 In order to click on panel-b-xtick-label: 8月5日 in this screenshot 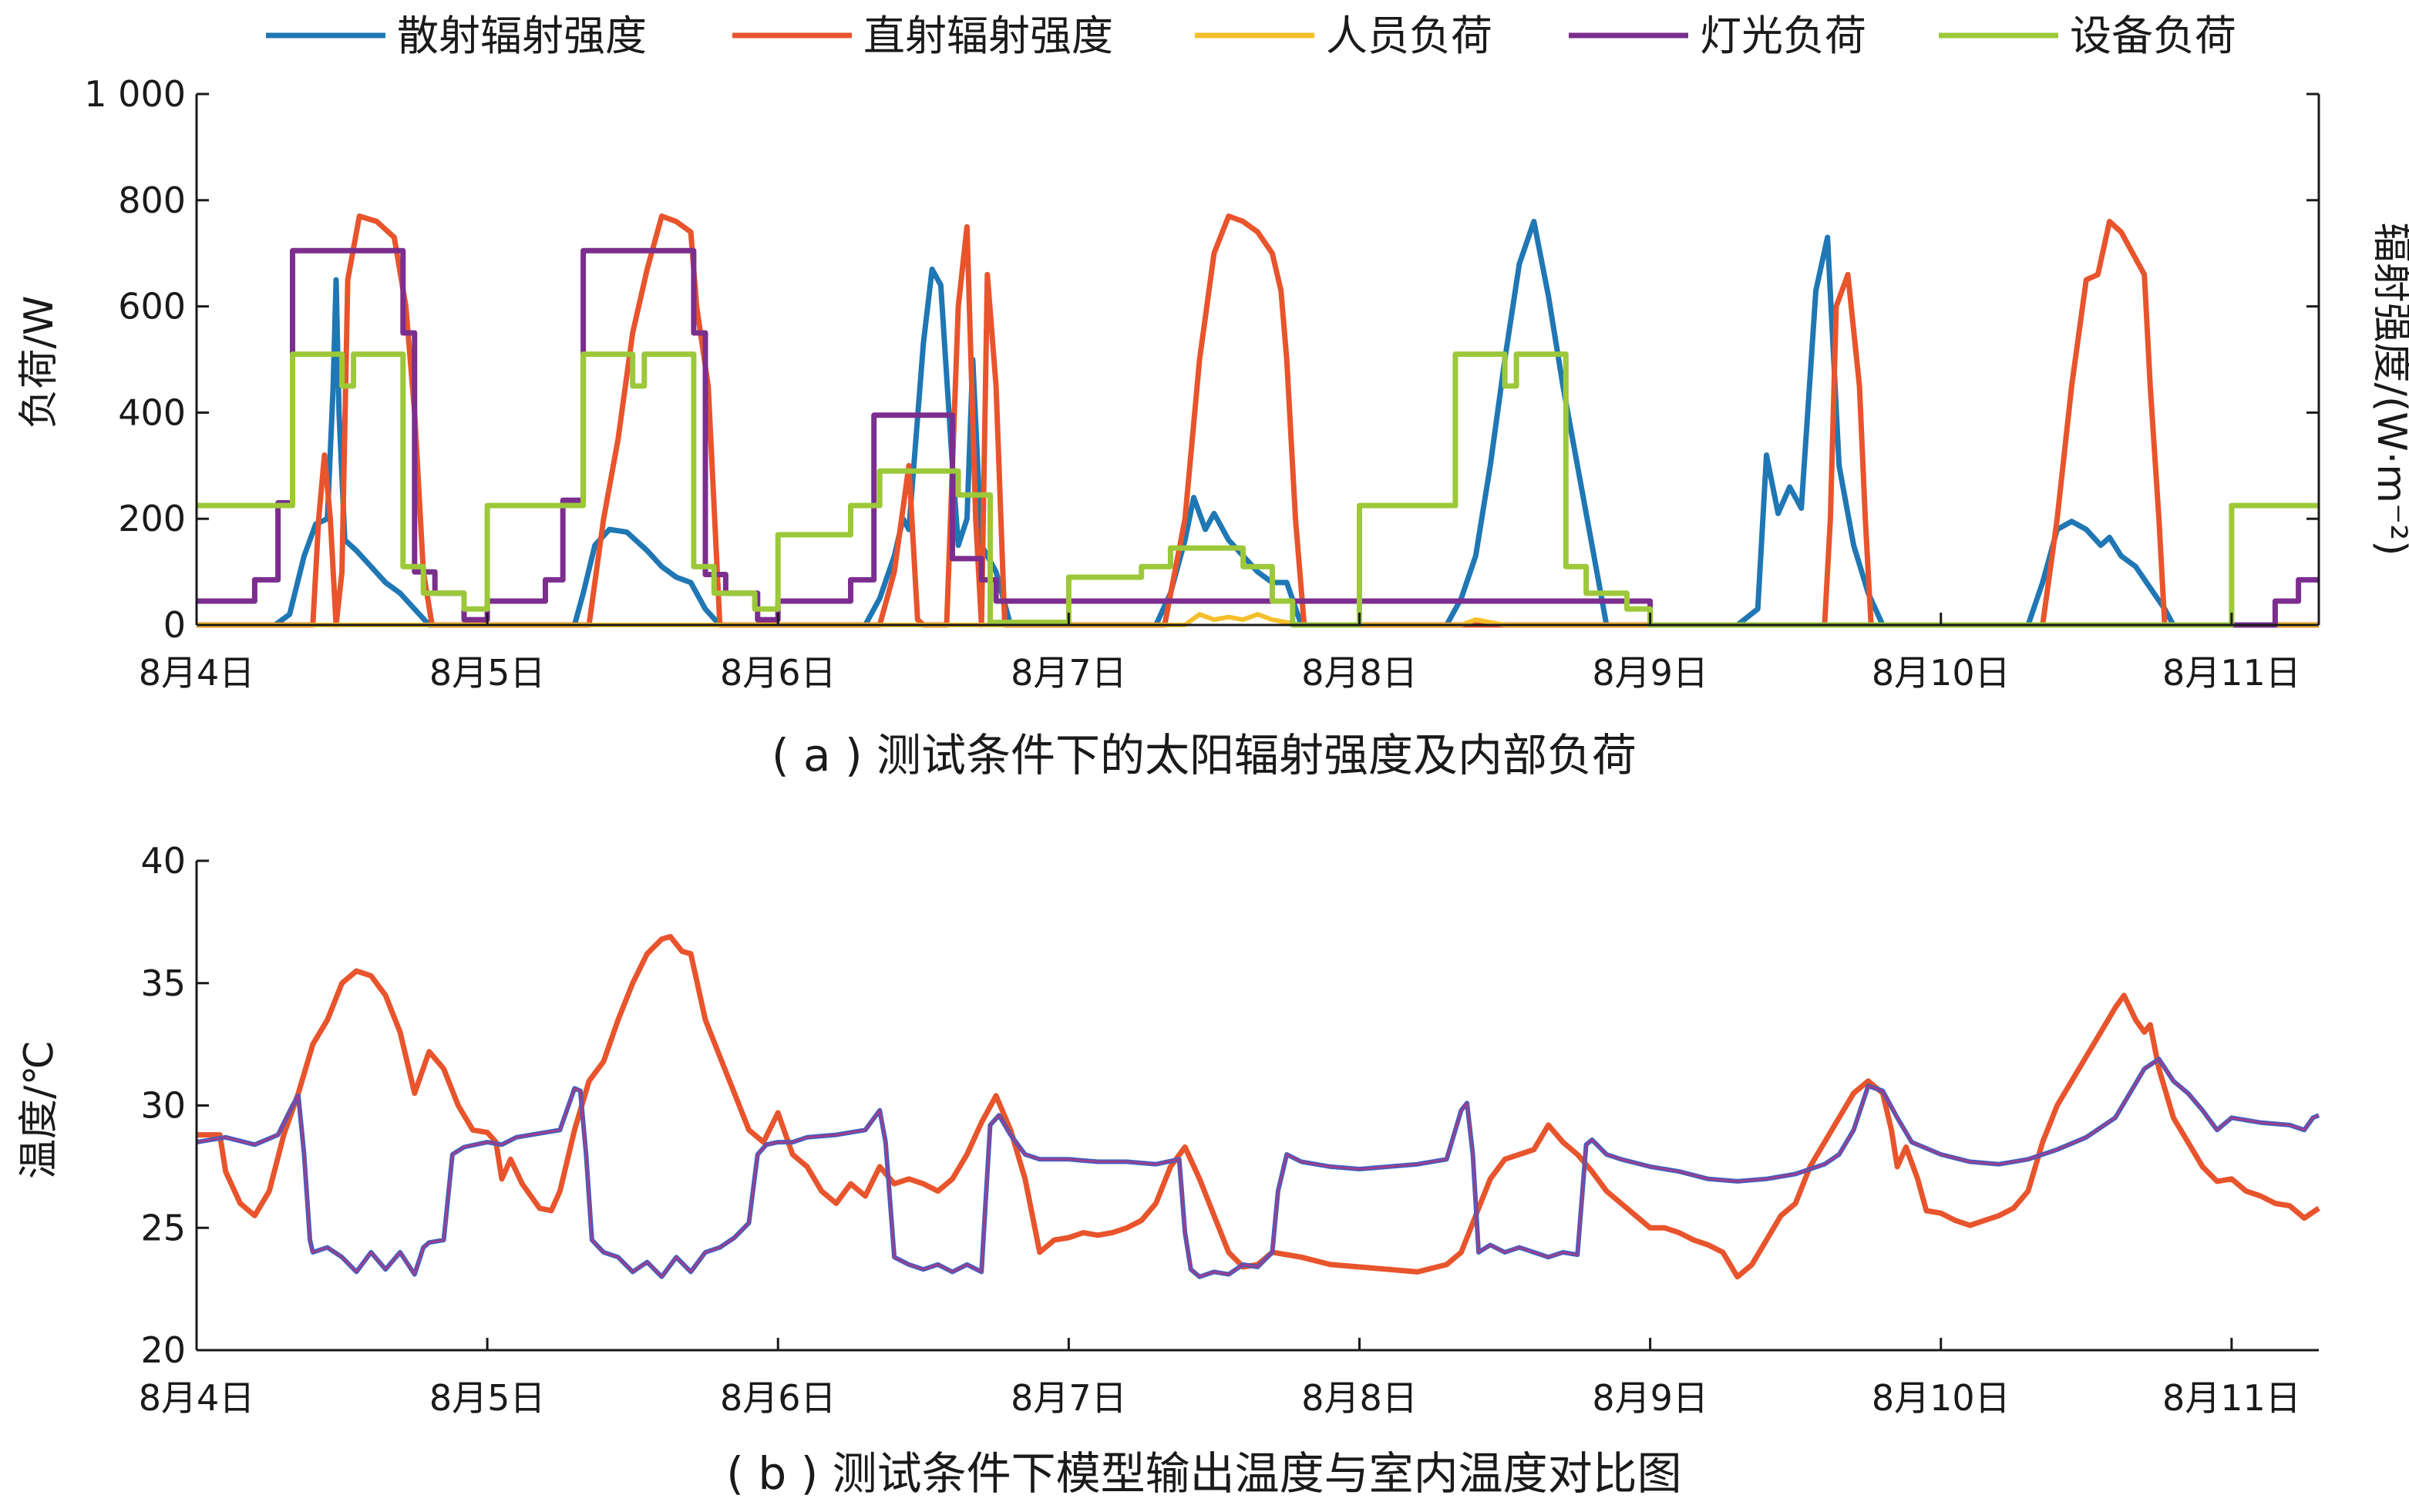, I will do `click(488, 1398)`.